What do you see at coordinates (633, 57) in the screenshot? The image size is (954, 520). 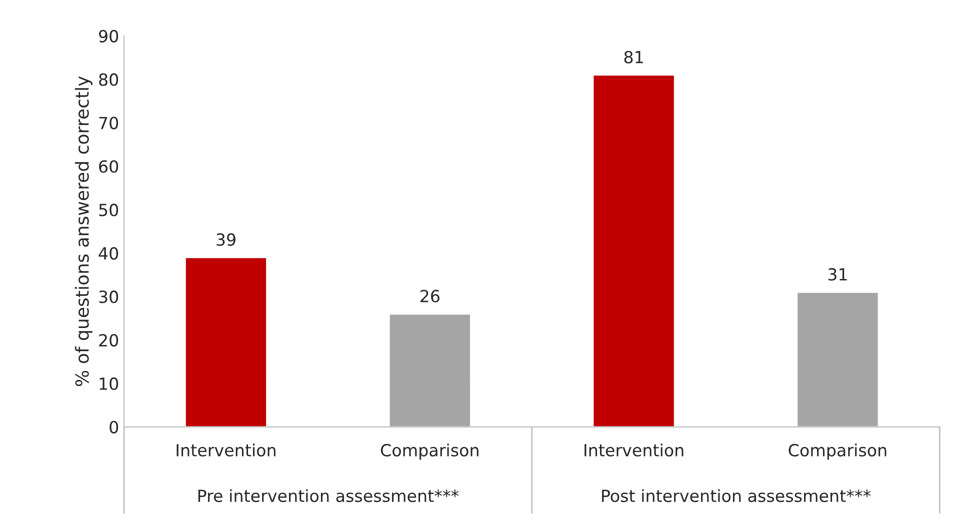 I see `data-label: 81` at bounding box center [633, 57].